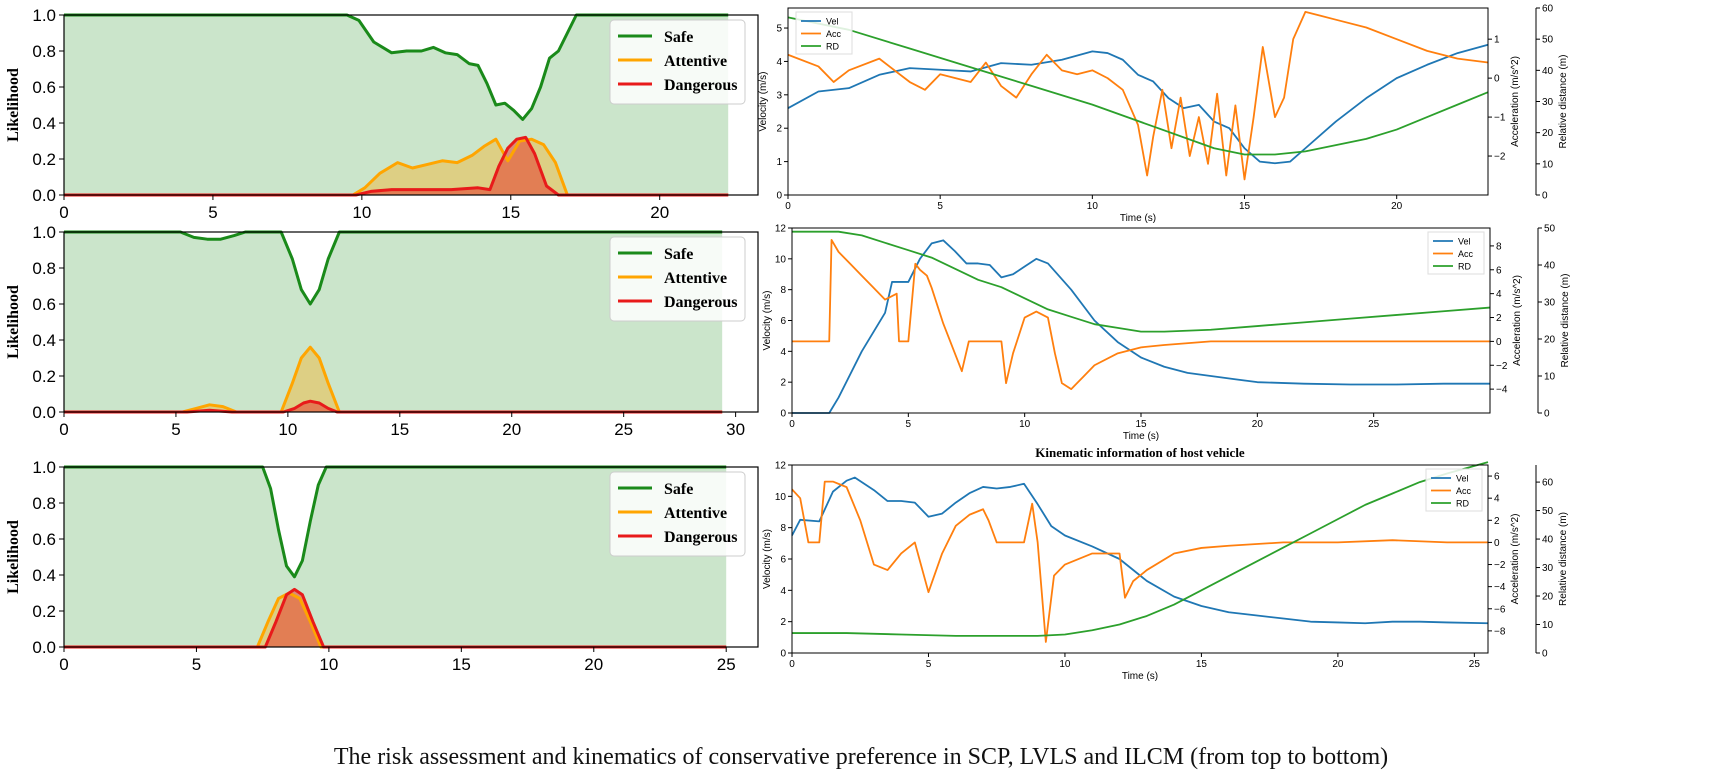  I want to click on y-tick-label: 0.4, so click(44, 575).